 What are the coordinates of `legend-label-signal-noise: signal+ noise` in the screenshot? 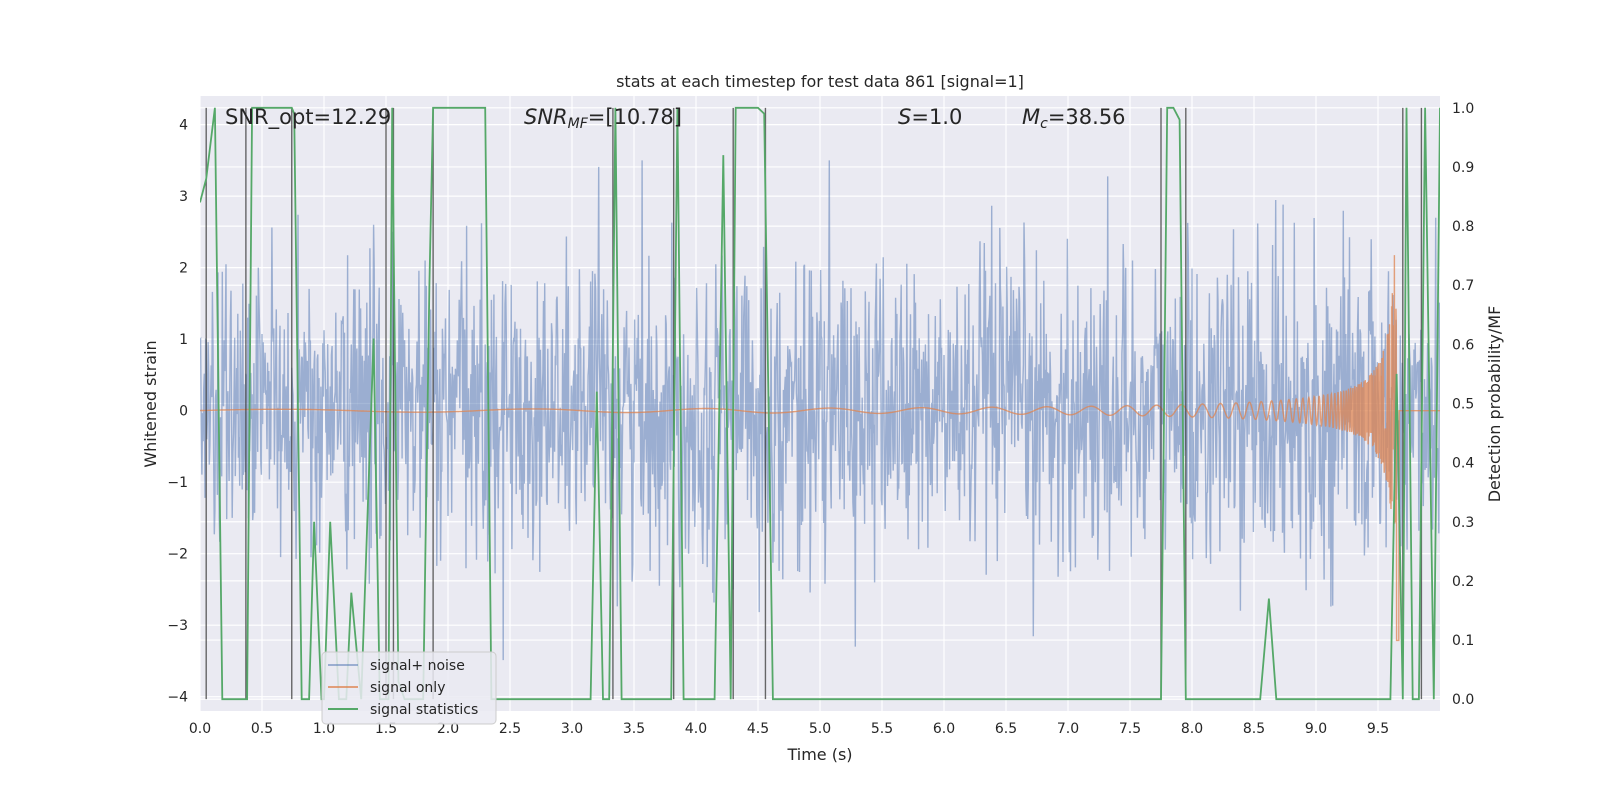 It's located at (417, 666).